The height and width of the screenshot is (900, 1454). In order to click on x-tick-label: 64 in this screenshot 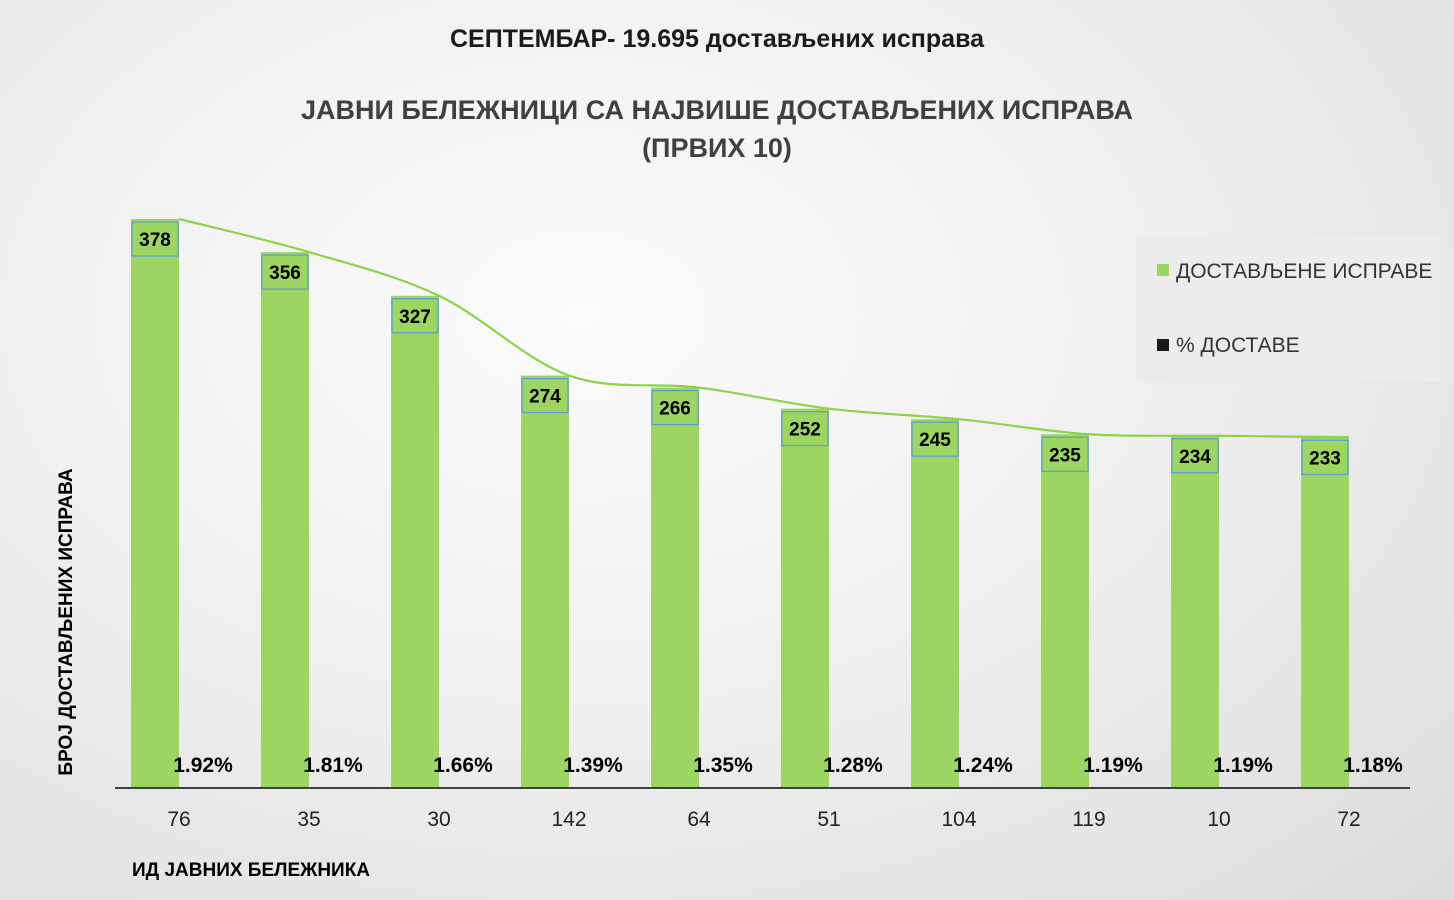, I will do `click(699, 819)`.